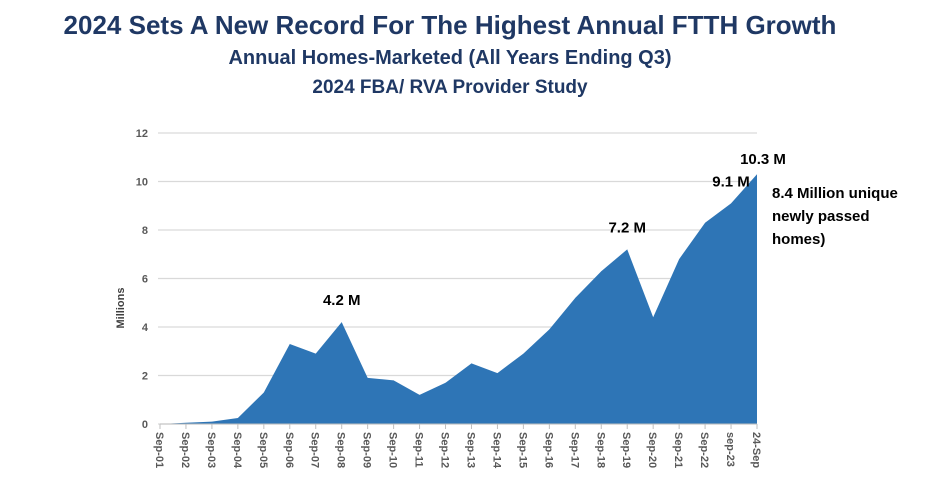  Describe the element at coordinates (289, 450) in the screenshot. I see `x-tick-label: Sep-06` at that location.